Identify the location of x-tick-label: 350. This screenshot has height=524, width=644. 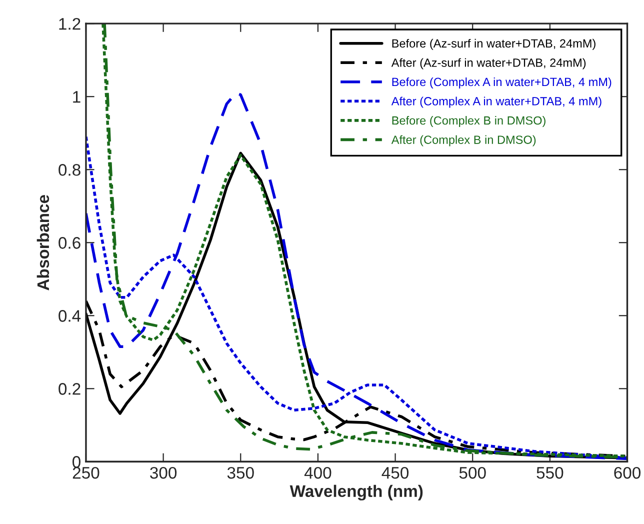
(240, 472).